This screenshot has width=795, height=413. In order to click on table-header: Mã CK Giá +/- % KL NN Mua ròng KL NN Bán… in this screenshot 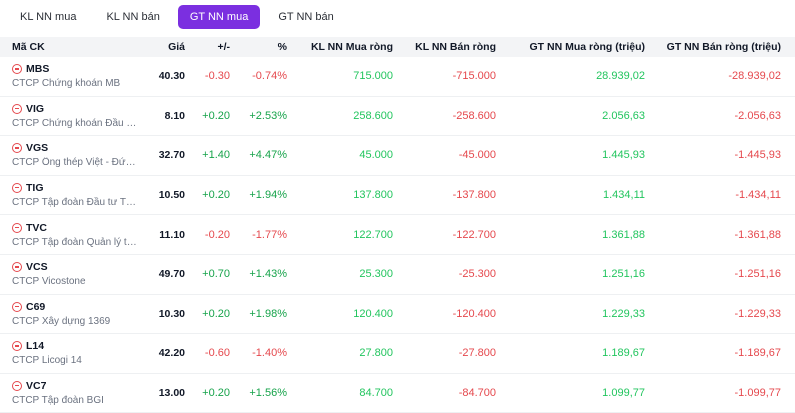, I will do `click(397, 47)`.